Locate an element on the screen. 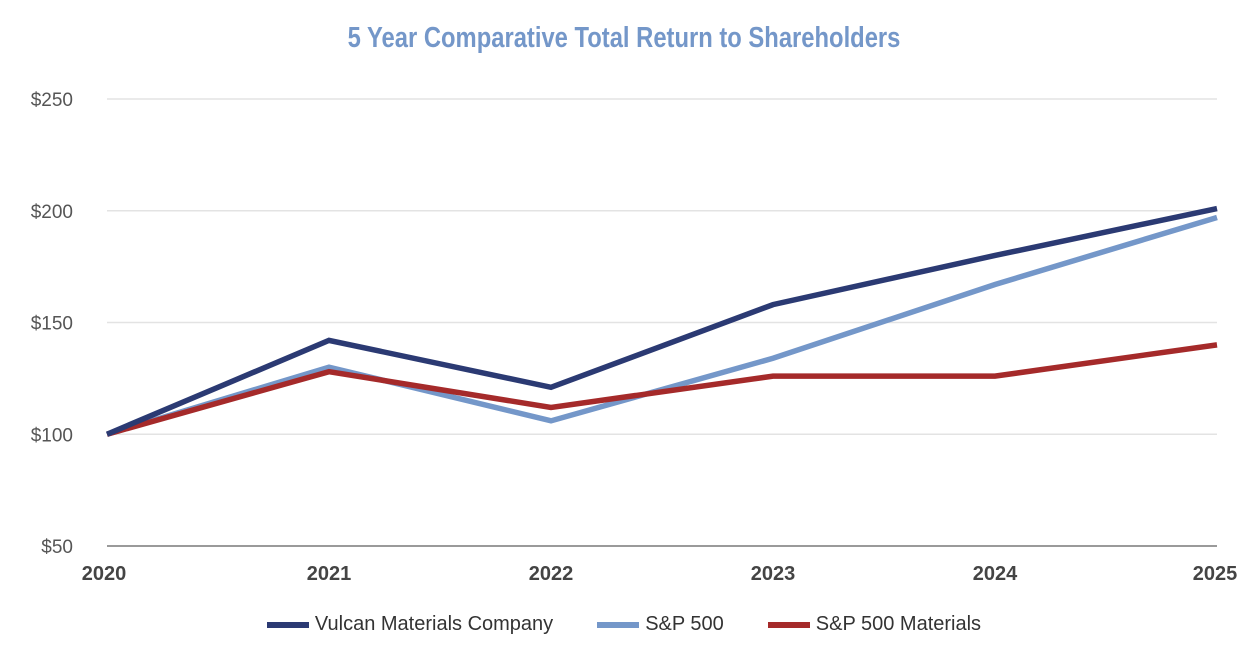 The height and width of the screenshot is (672, 1248). legend-label: Vulcan Materials Company is located at coordinates (434, 624).